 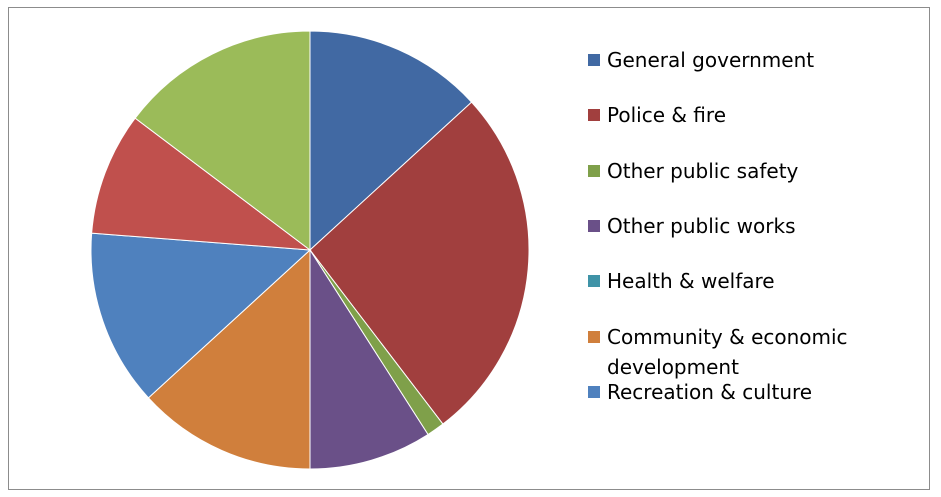 What do you see at coordinates (229, 359) in the screenshot?
I see `pie-slice-community-and-economic-development` at bounding box center [229, 359].